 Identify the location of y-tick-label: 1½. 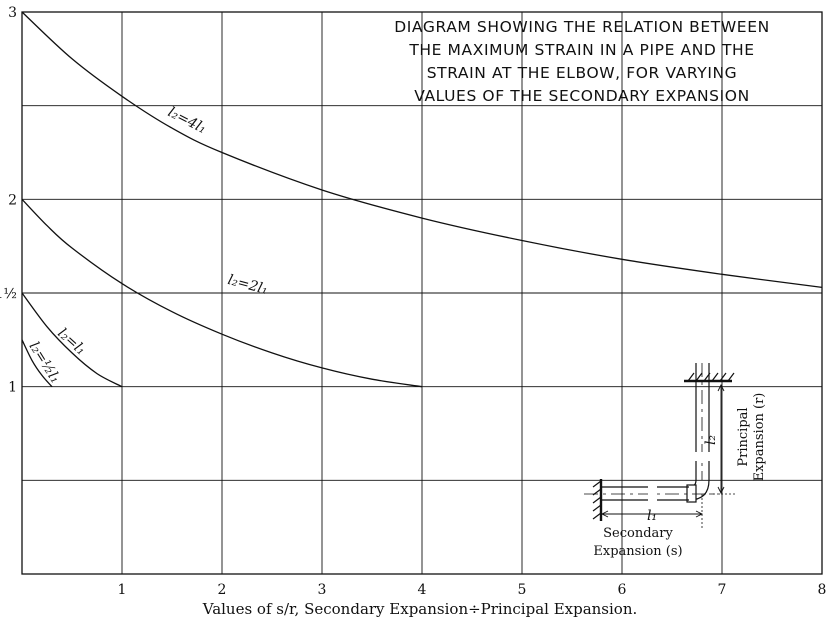
(8, 294).